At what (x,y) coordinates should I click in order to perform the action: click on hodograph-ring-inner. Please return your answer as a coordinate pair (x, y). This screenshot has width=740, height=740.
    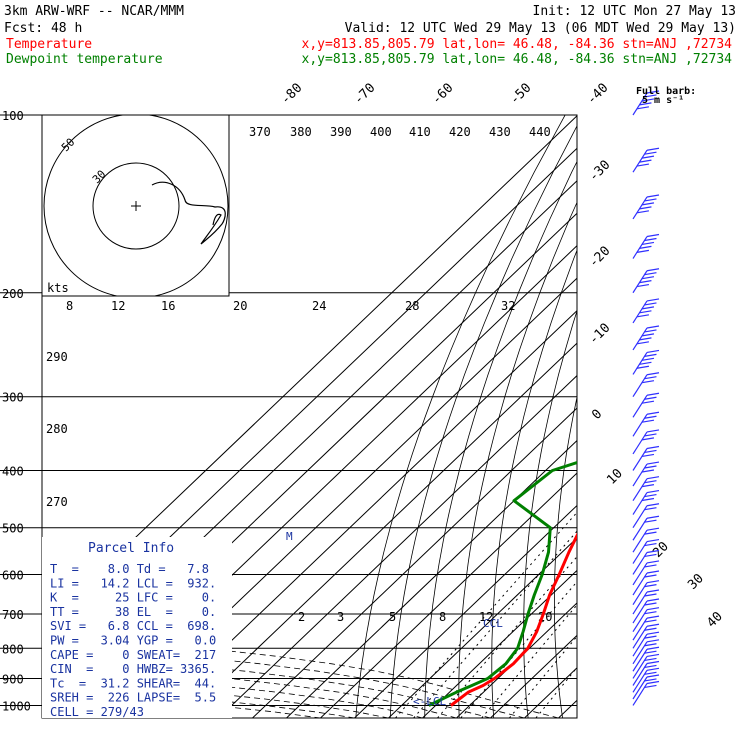
    Looking at the image, I should click on (136, 206).